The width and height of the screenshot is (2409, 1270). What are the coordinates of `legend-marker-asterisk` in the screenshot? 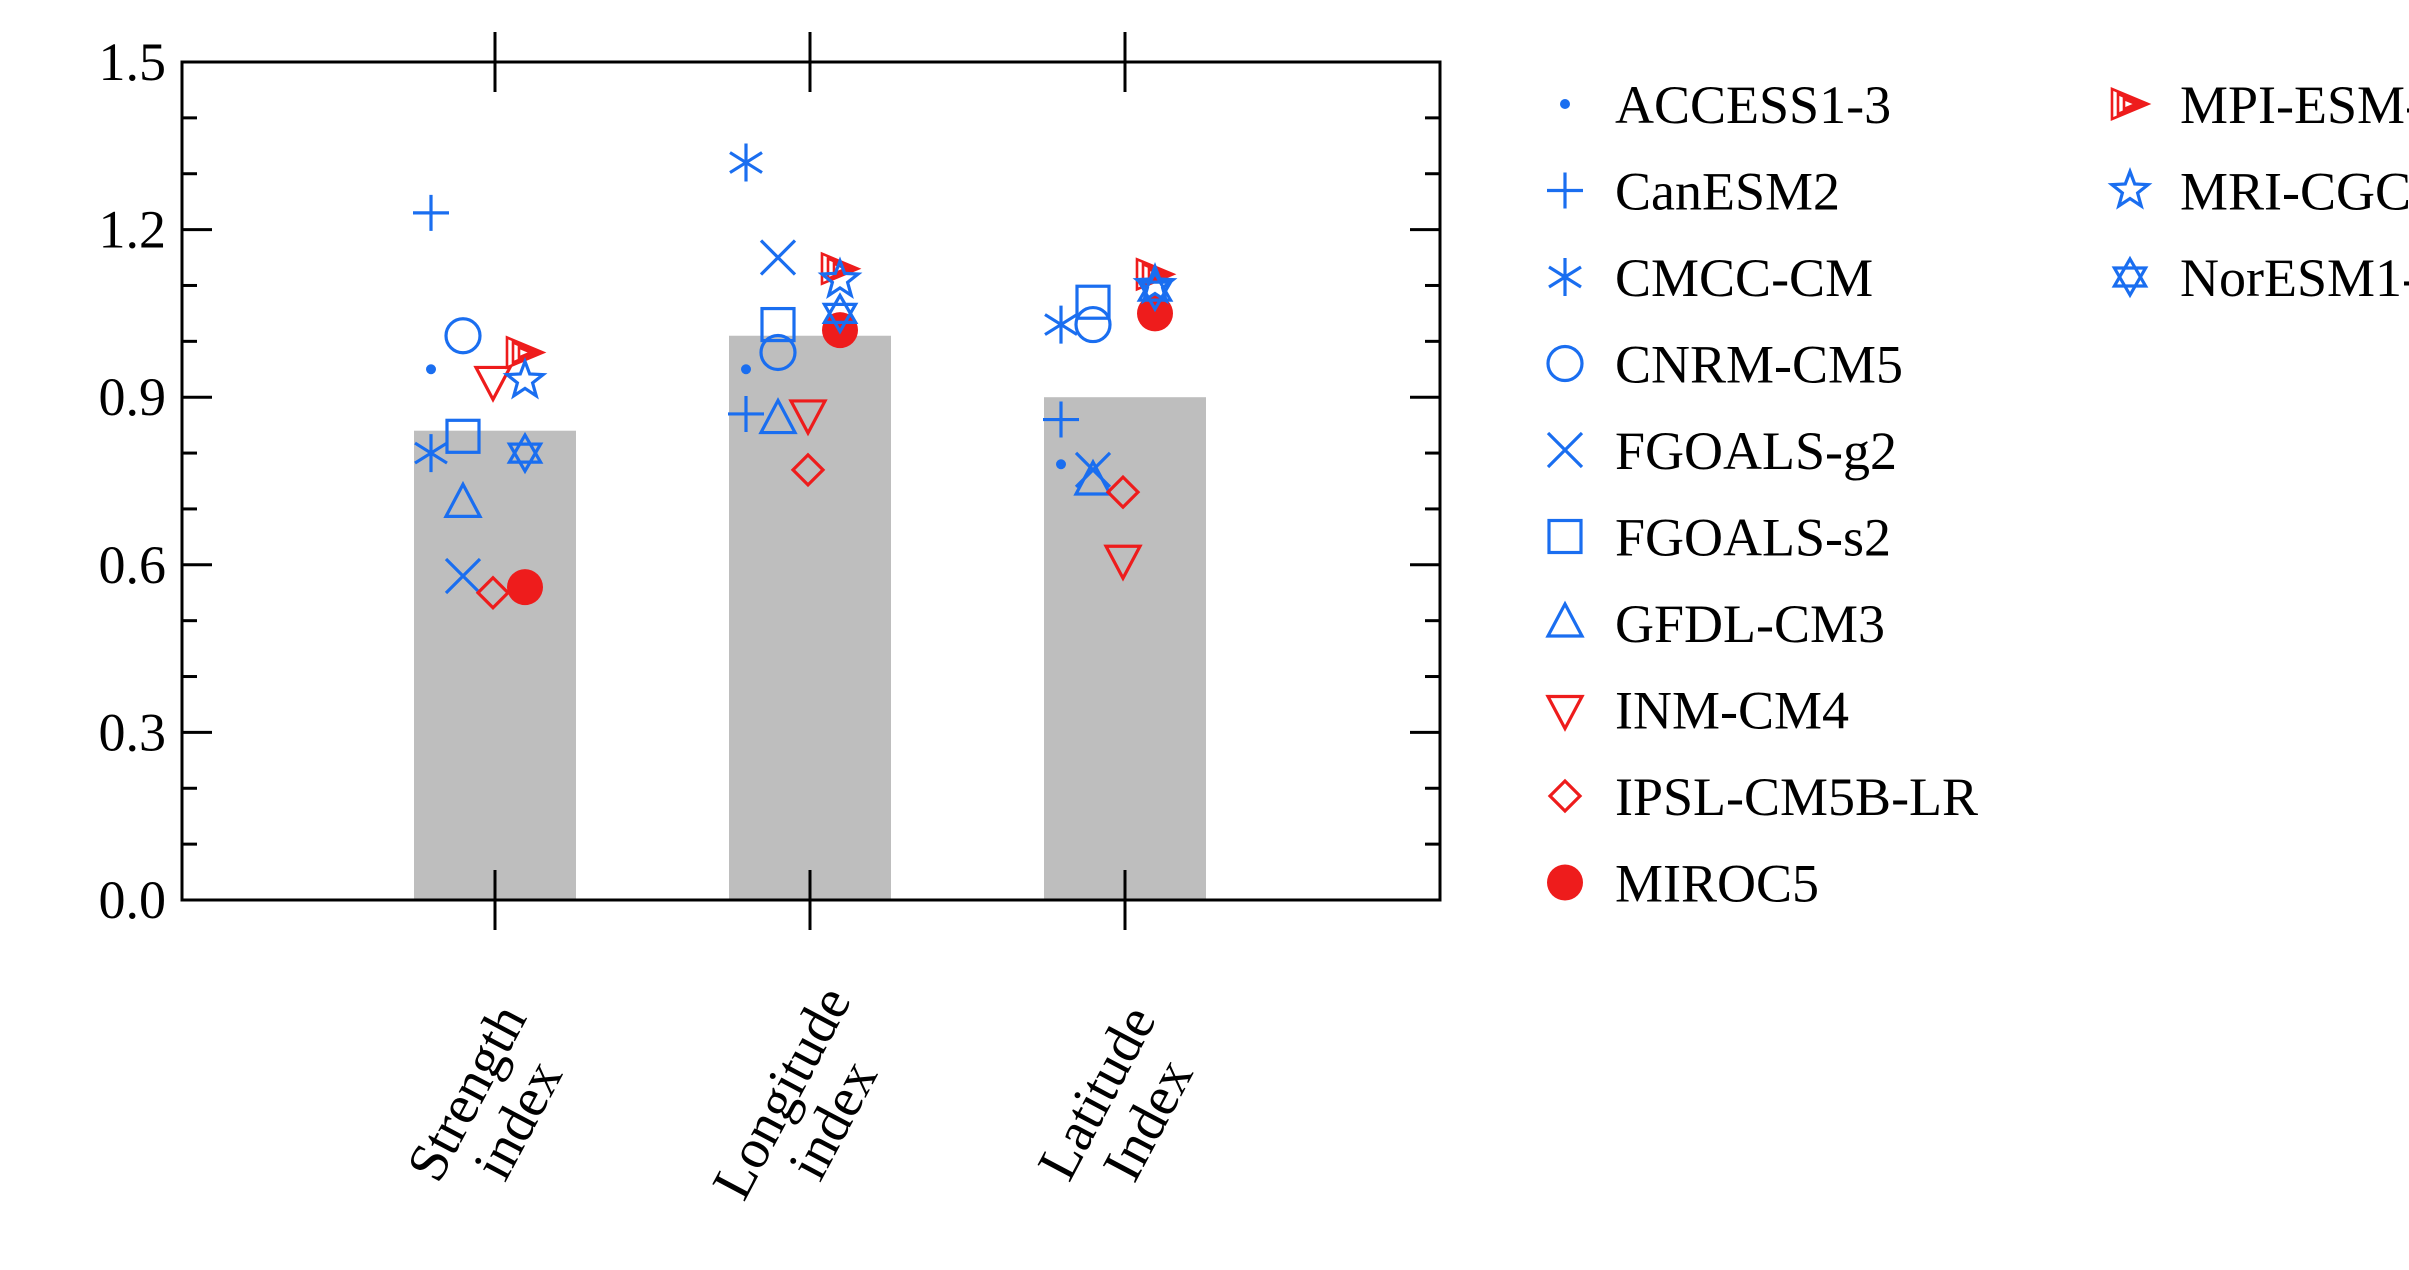 It's located at (1565, 277).